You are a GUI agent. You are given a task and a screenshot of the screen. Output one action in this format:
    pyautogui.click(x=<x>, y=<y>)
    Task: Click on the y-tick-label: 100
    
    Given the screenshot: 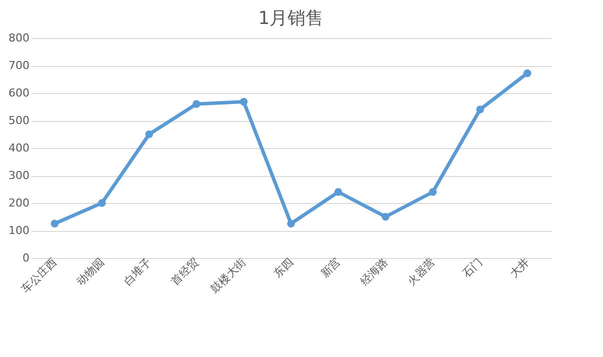 What is the action you would take?
    pyautogui.click(x=19, y=230)
    